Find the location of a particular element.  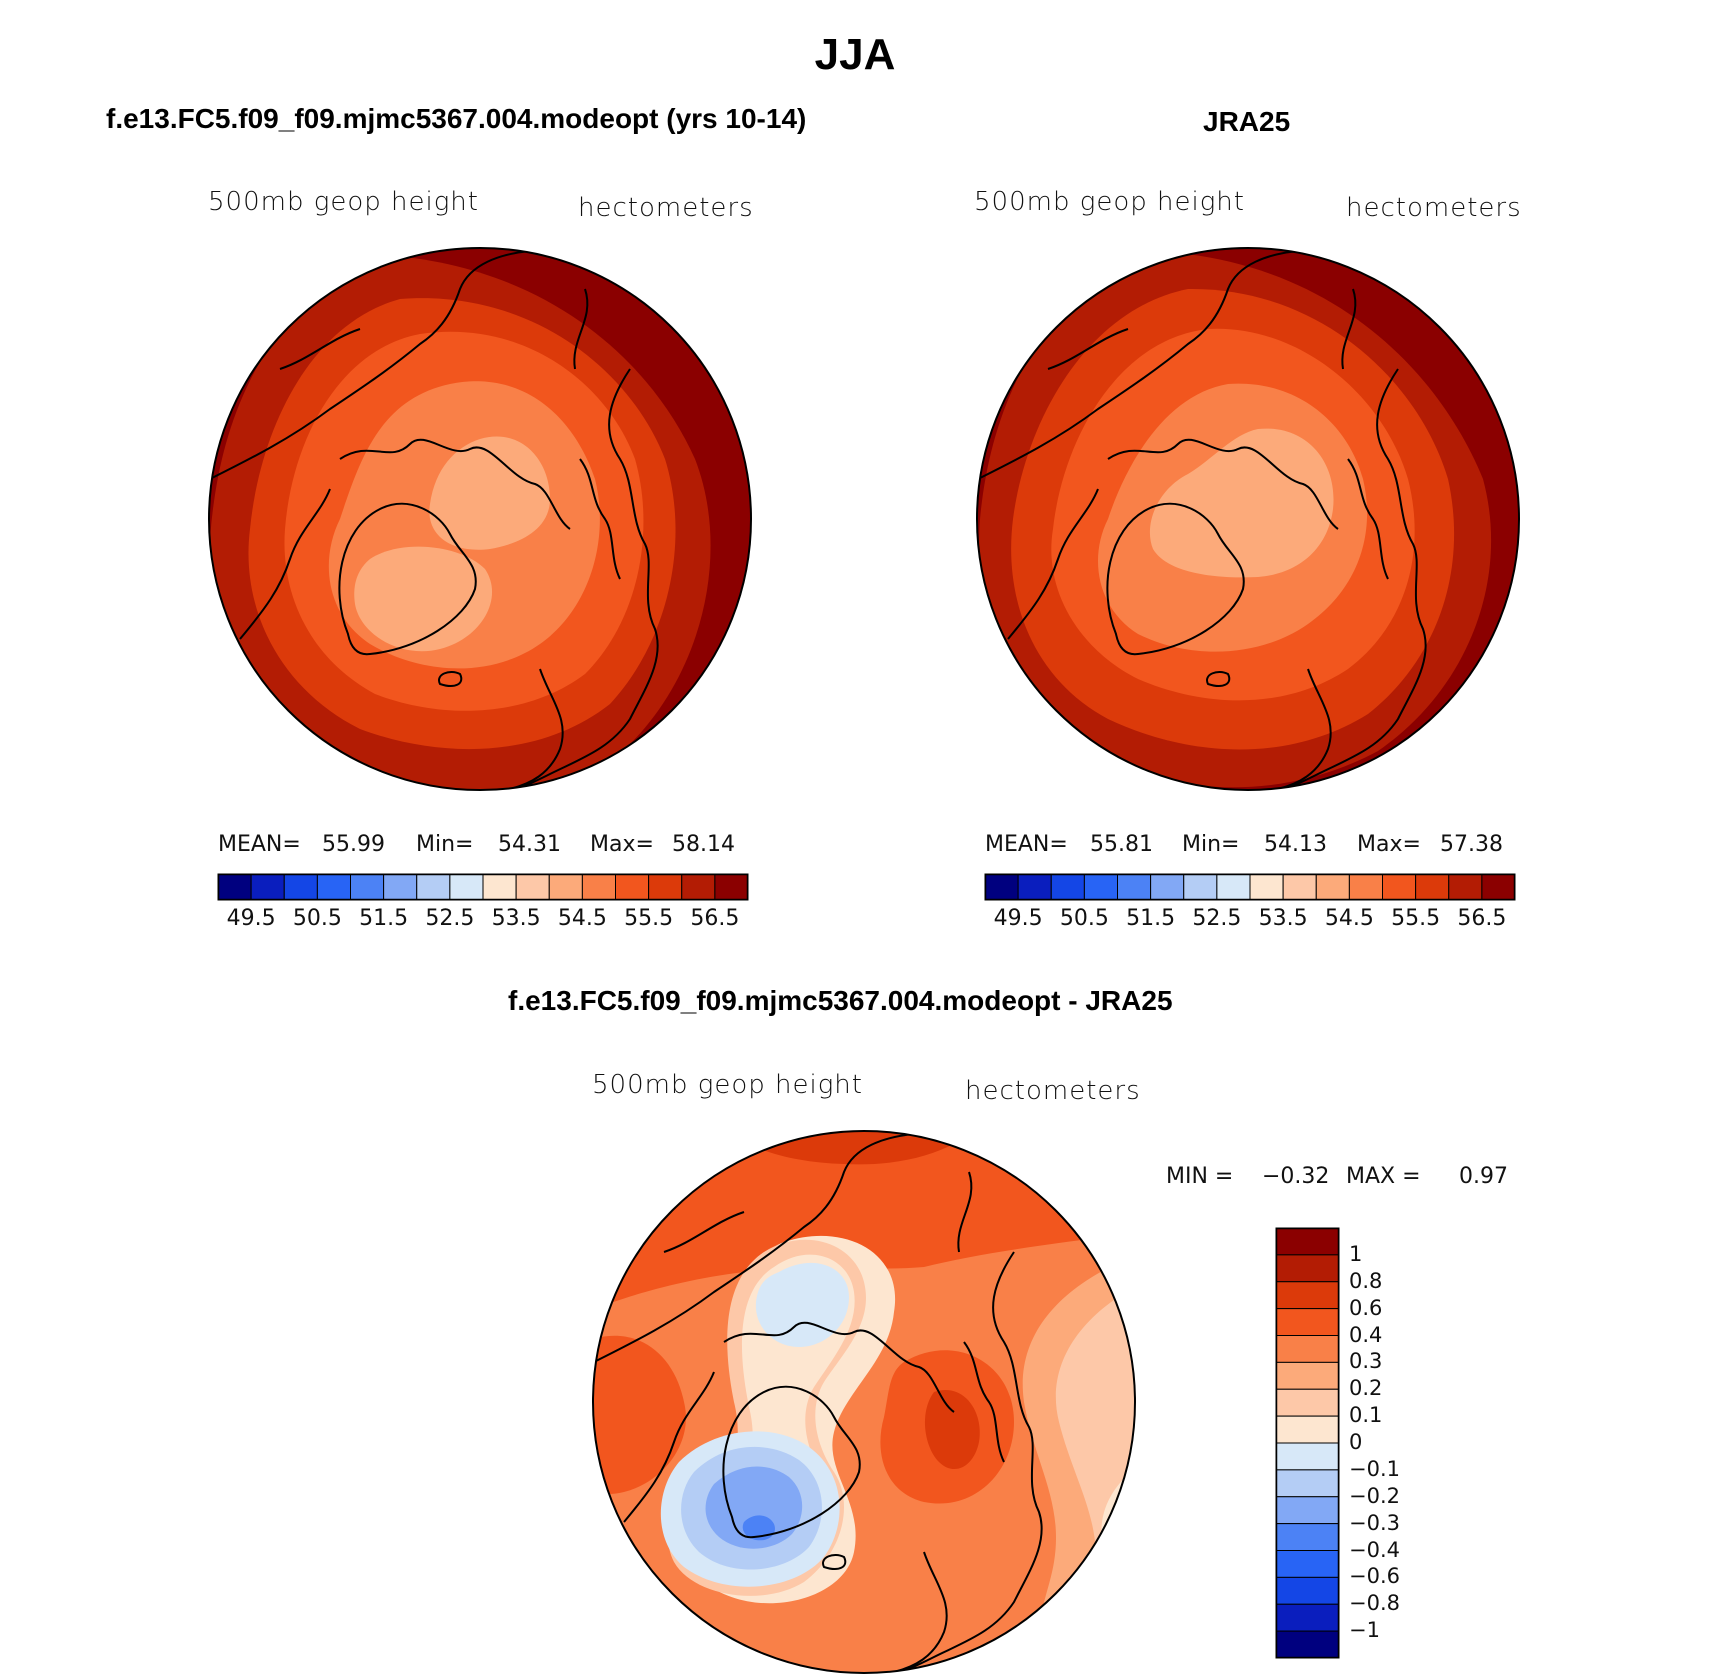

colorbar-tick-label: 0 is located at coordinates (1356, 1442).